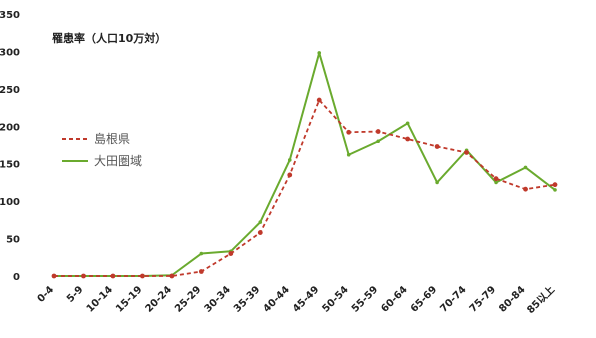 Image resolution: width=596 pixels, height=338 pixels. Describe the element at coordinates (159, 299) in the screenshot. I see `x-tick-label: 20-24` at that location.